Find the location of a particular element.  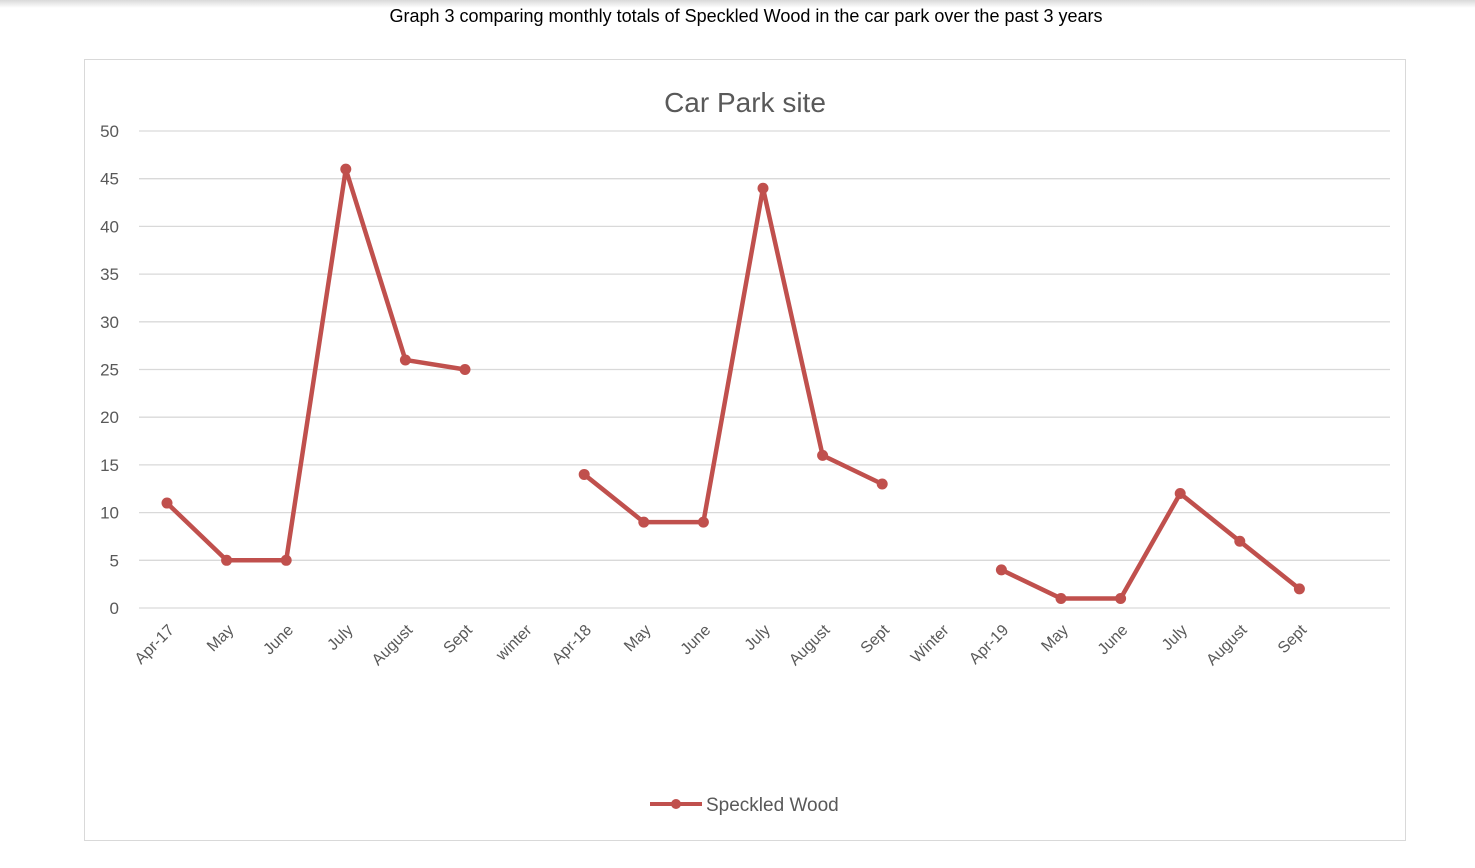

legend: Speckled Wood is located at coordinates (744, 805).